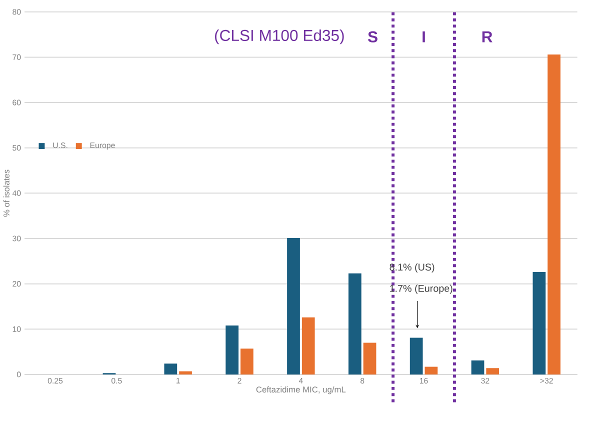 The height and width of the screenshot is (424, 611). I want to click on annotation: S, so click(373, 36).